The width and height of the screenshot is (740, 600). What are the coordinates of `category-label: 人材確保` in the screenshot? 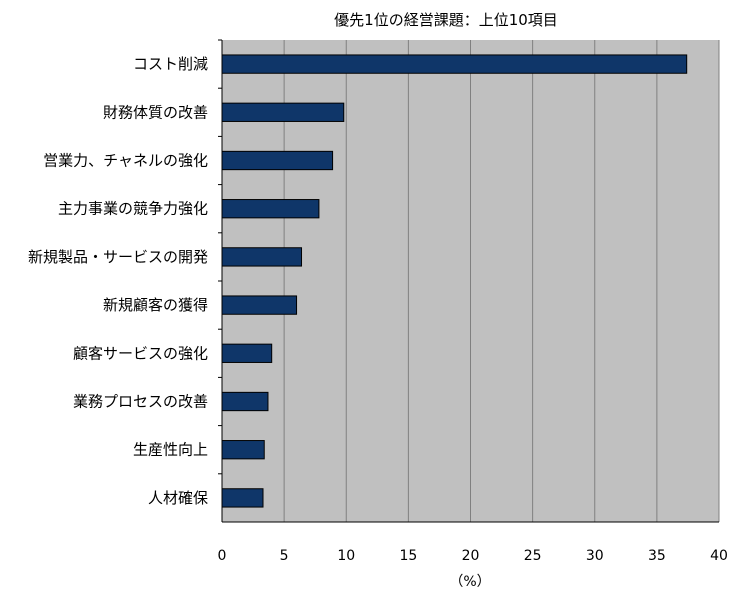 It's located at (178, 498).